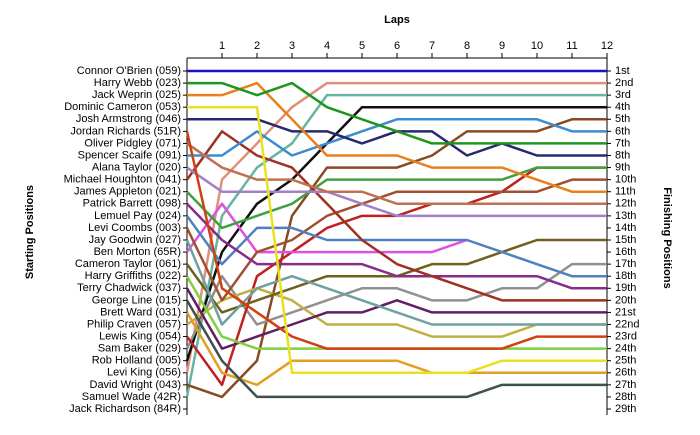 This screenshot has height=435, width=700. What do you see at coordinates (122, 107) in the screenshot?
I see `starting-position-label: Dominic Cameron (053)` at bounding box center [122, 107].